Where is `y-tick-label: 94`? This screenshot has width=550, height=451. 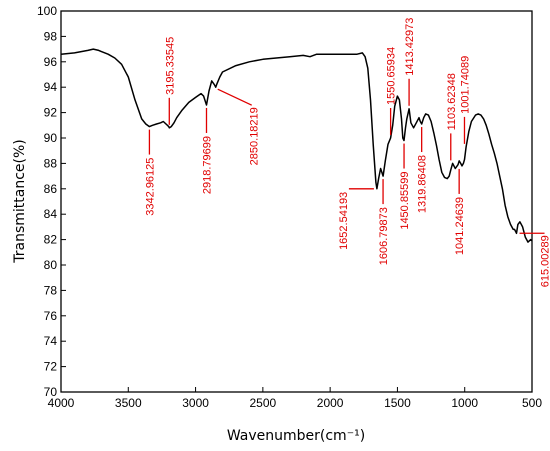
y-tick-label: 94 is located at coordinates (51, 87).